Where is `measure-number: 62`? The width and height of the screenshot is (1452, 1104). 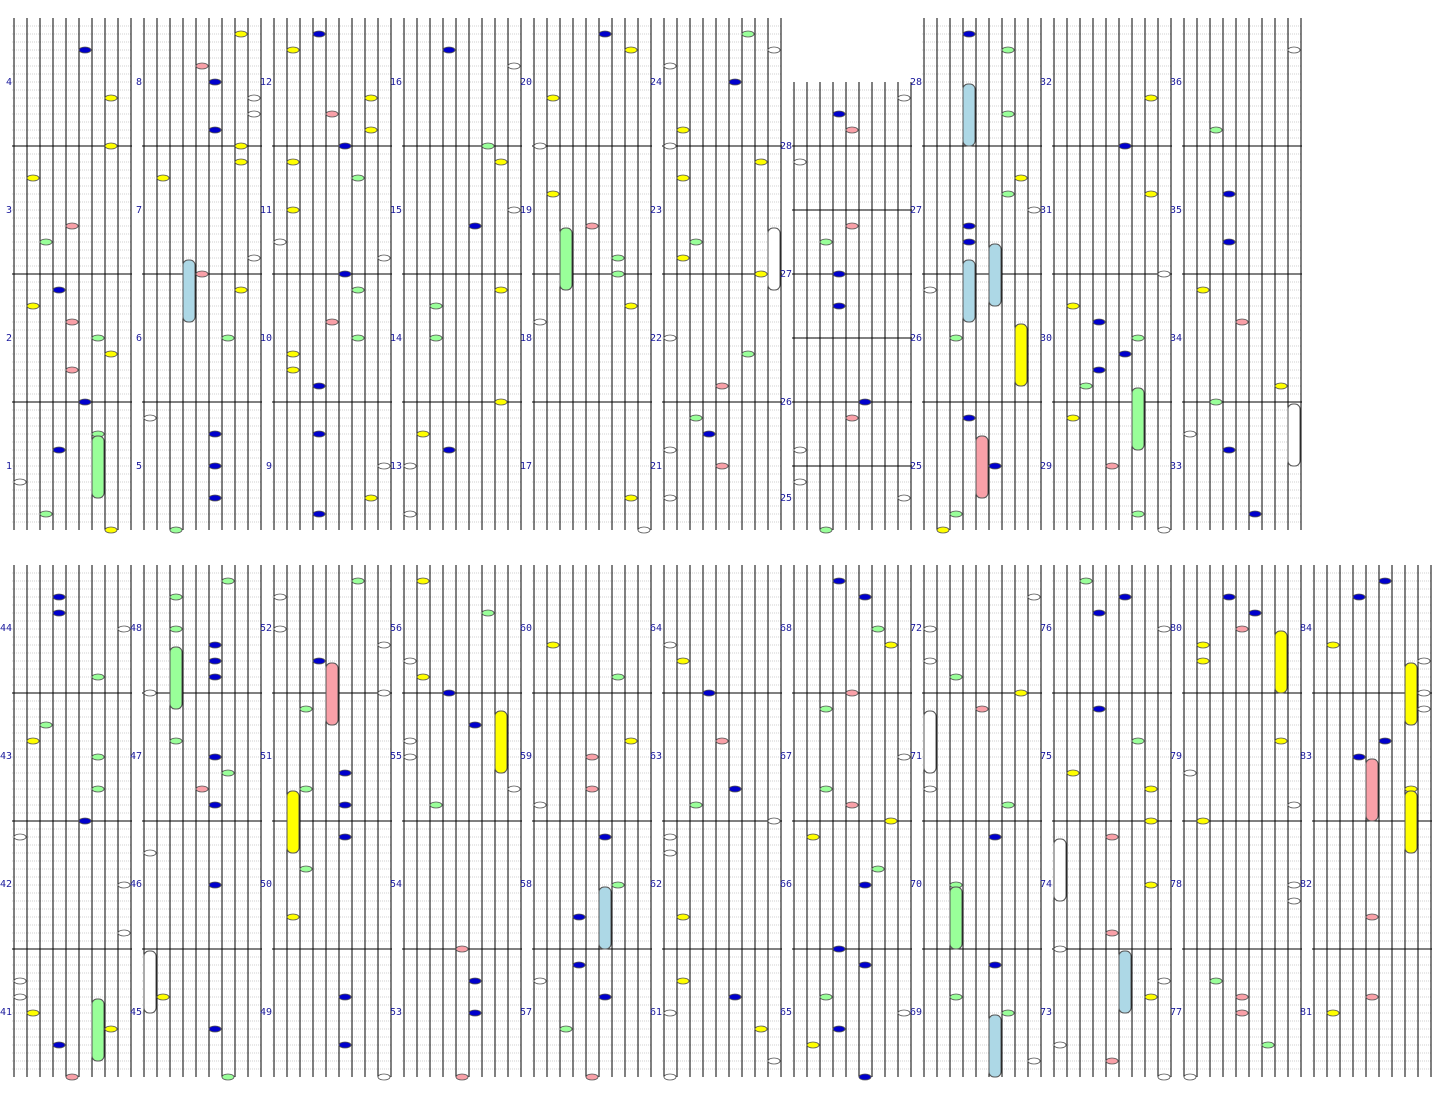 measure-number: 62 is located at coordinates (656, 884).